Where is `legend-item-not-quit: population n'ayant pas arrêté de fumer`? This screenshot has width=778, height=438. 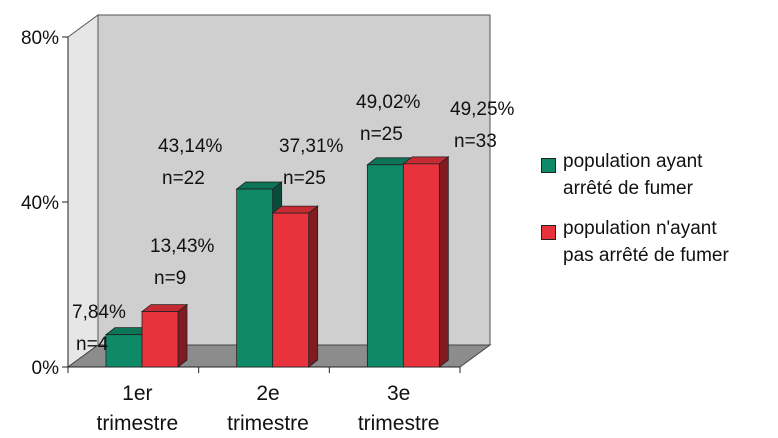 legend-item-not-quit: population n'ayant pas arrêté de fumer is located at coordinates (659, 242).